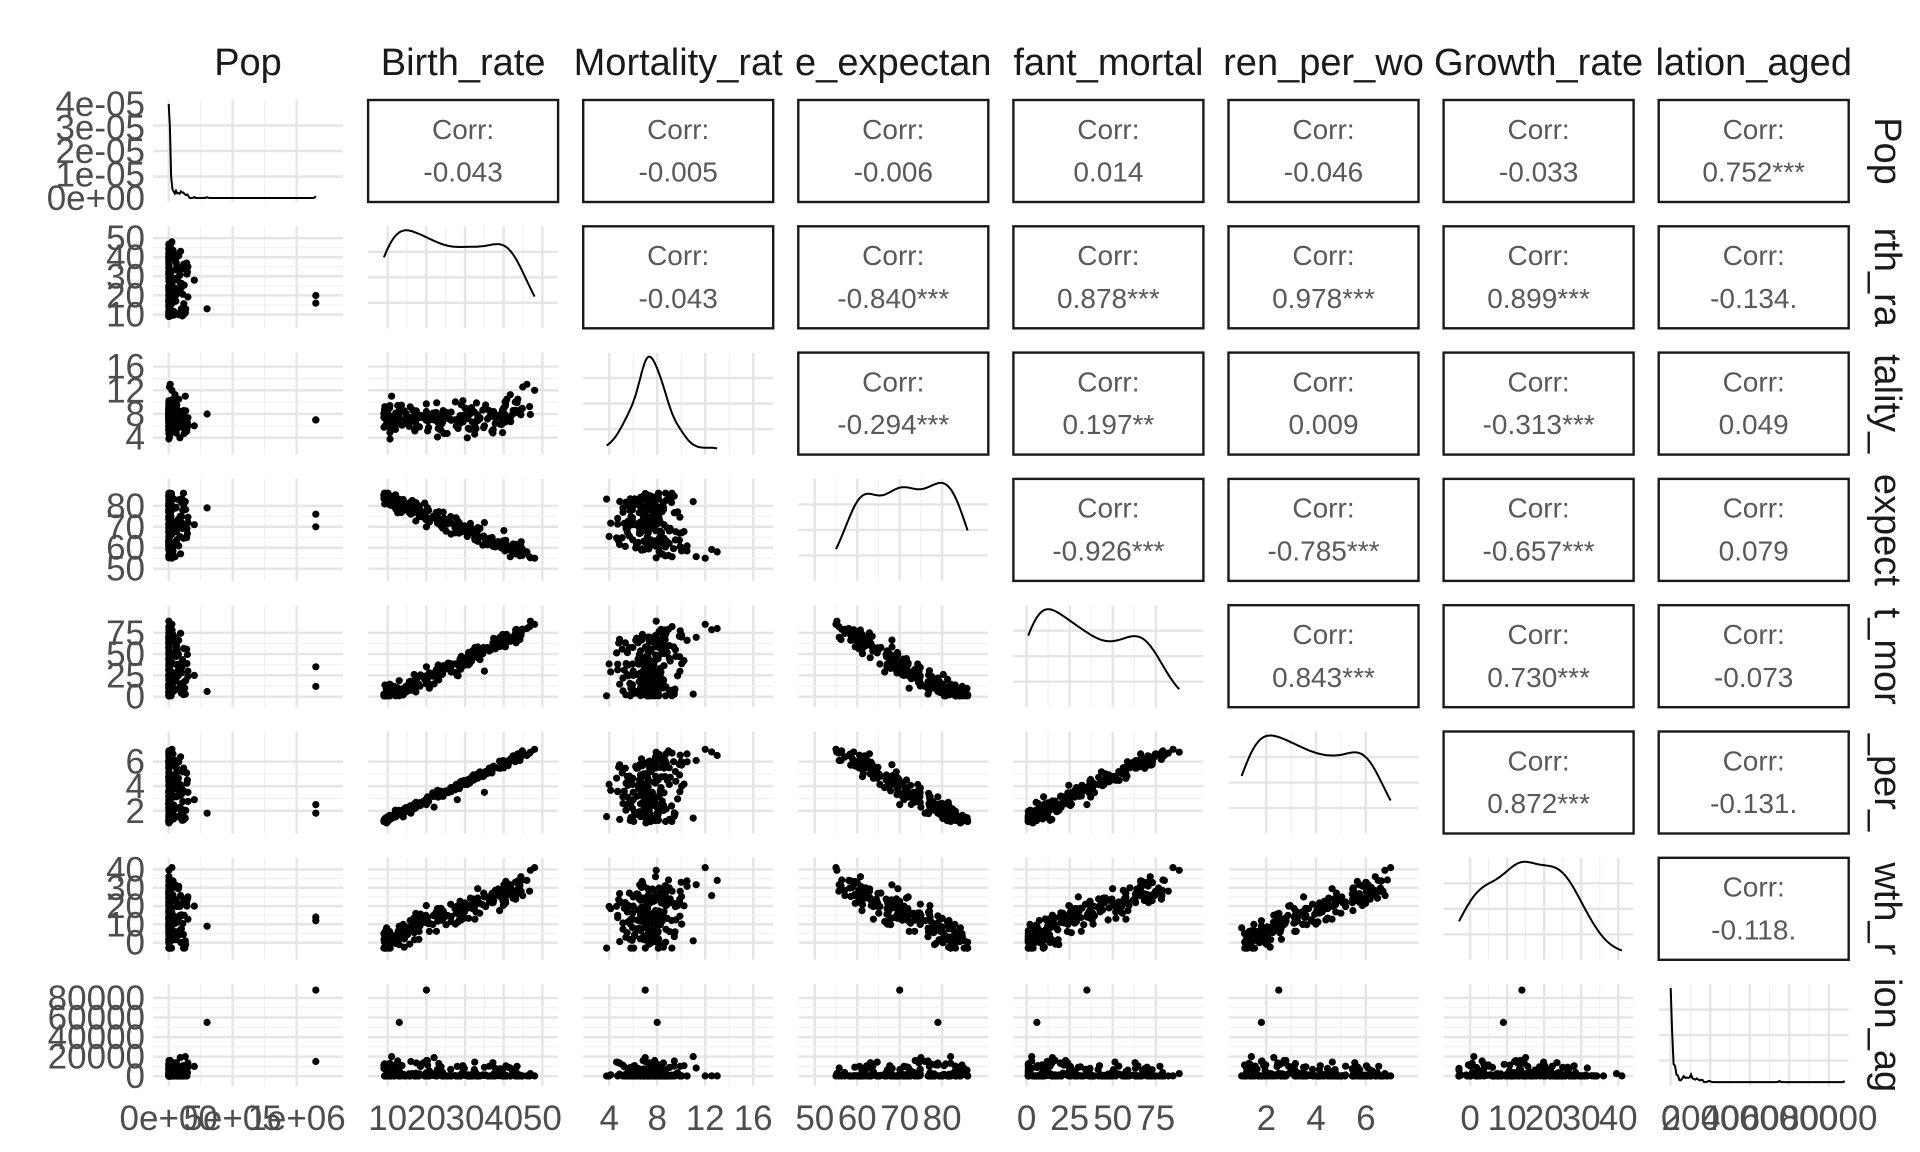 The image size is (1920, 1152). Describe the element at coordinates (1538, 403) in the screenshot. I see `panel-r3-c7: Corr:-0.313***` at that location.